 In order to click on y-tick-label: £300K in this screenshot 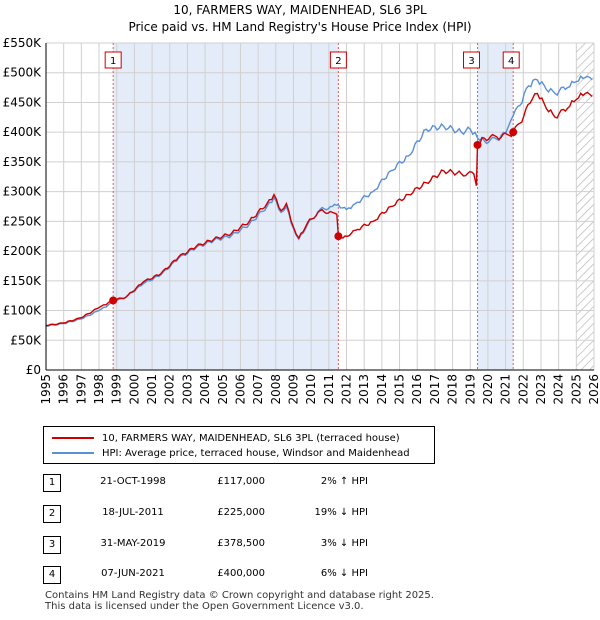, I will do `click(23, 192)`.